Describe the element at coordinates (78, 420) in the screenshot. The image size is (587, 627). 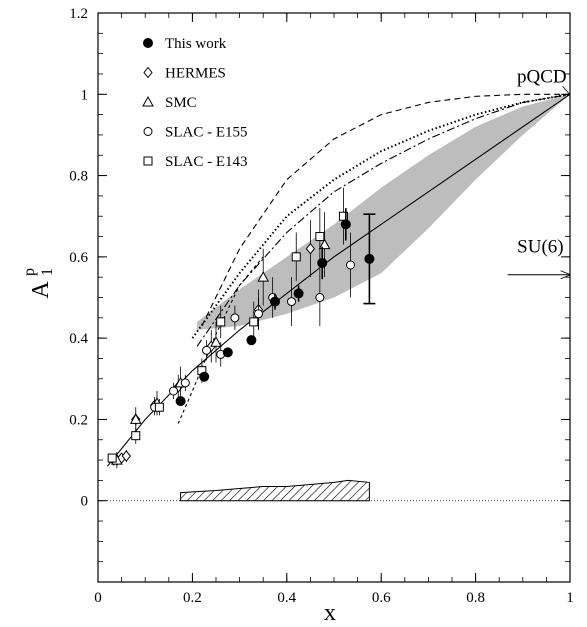
I see `y-tick-label: 0.2` at that location.